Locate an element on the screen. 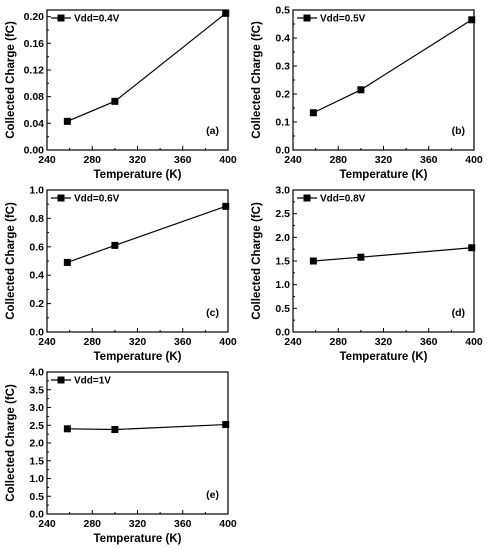 The image size is (487, 550). panel-label: (a) is located at coordinates (212, 131).